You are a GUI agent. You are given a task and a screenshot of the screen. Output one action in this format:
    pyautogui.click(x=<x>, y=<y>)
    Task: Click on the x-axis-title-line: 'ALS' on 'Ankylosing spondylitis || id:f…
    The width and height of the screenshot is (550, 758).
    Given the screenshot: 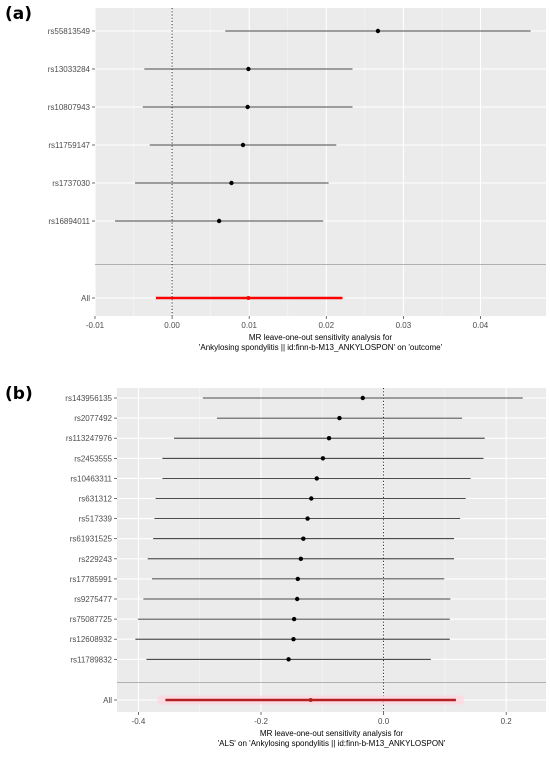 What is the action you would take?
    pyautogui.click(x=332, y=743)
    